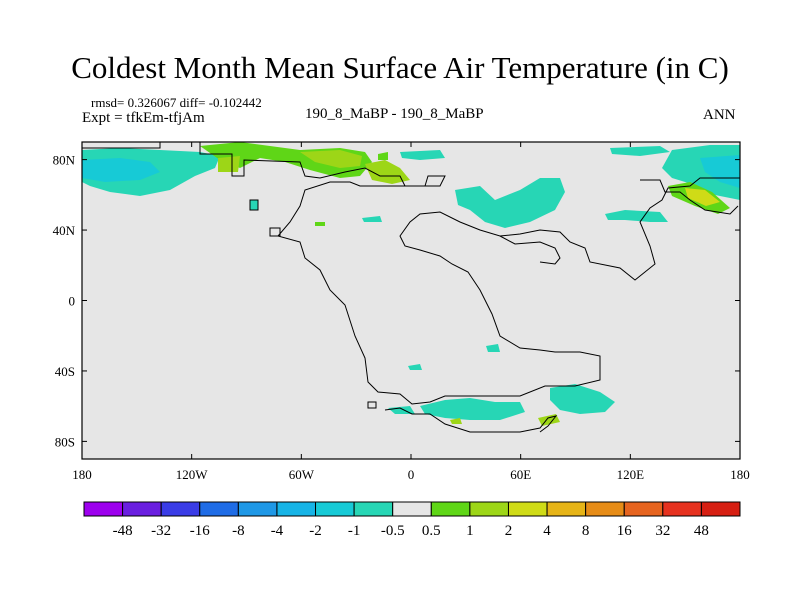 This screenshot has height=600, width=800. I want to click on anomaly-patch-greenland-west, so click(229, 164).